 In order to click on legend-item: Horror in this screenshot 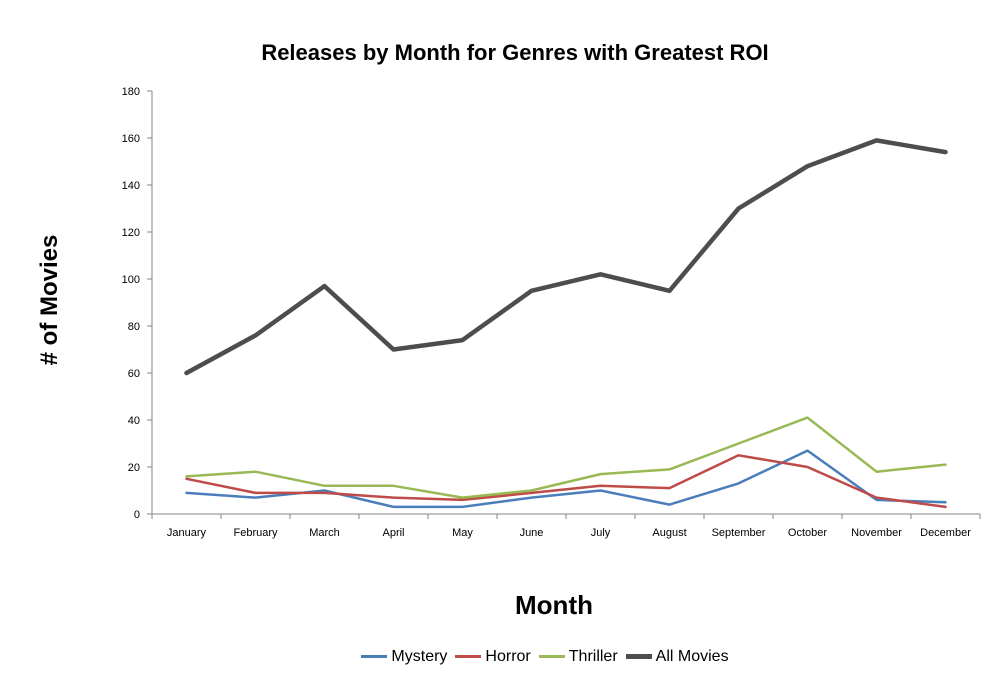, I will do `click(493, 657)`.